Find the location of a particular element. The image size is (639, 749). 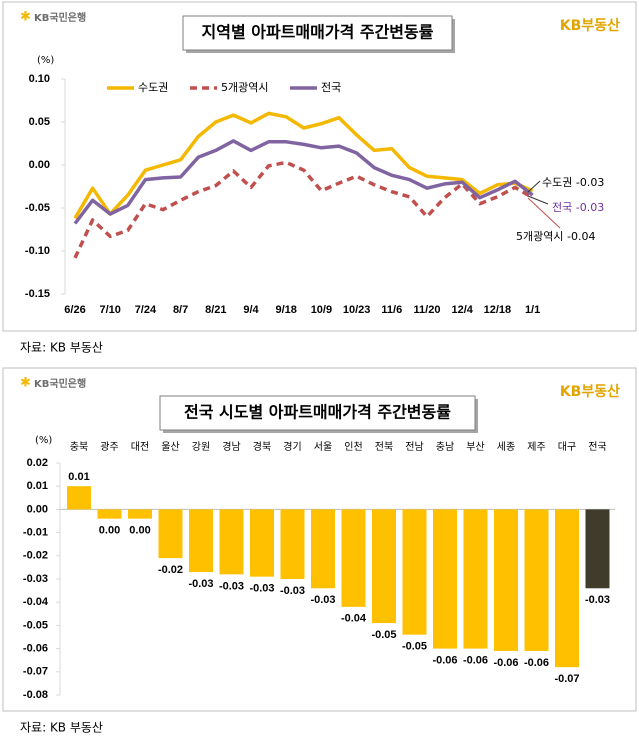

x-tick-label: 전국 is located at coordinates (597, 447).